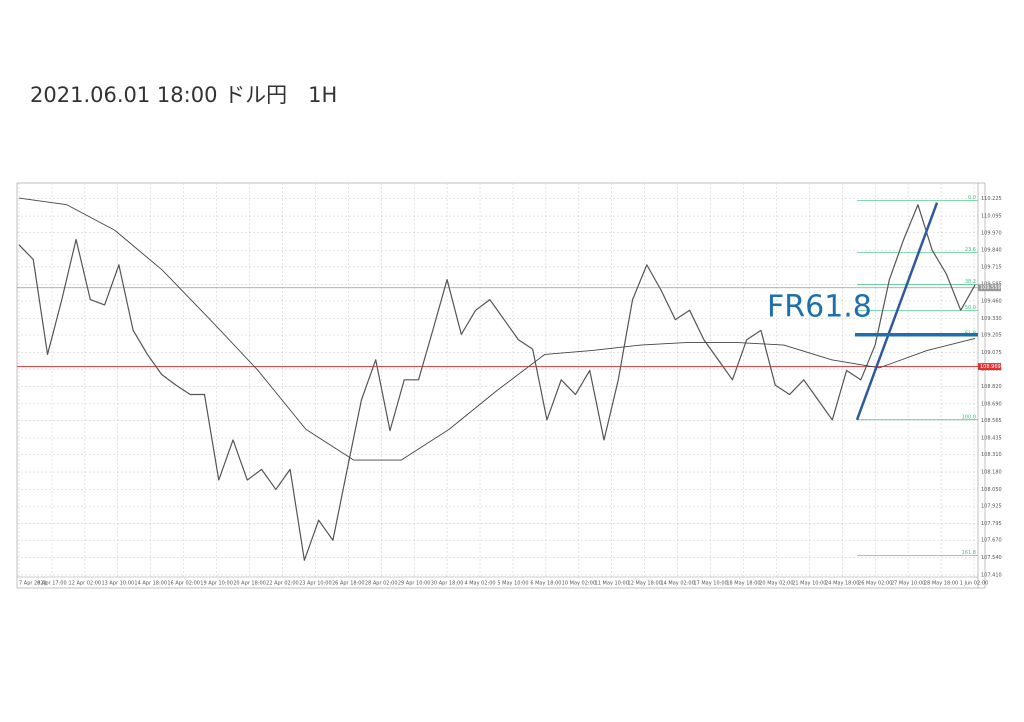 The width and height of the screenshot is (1024, 722). What do you see at coordinates (991, 233) in the screenshot?
I see `y-tick-label: 109.970` at bounding box center [991, 233].